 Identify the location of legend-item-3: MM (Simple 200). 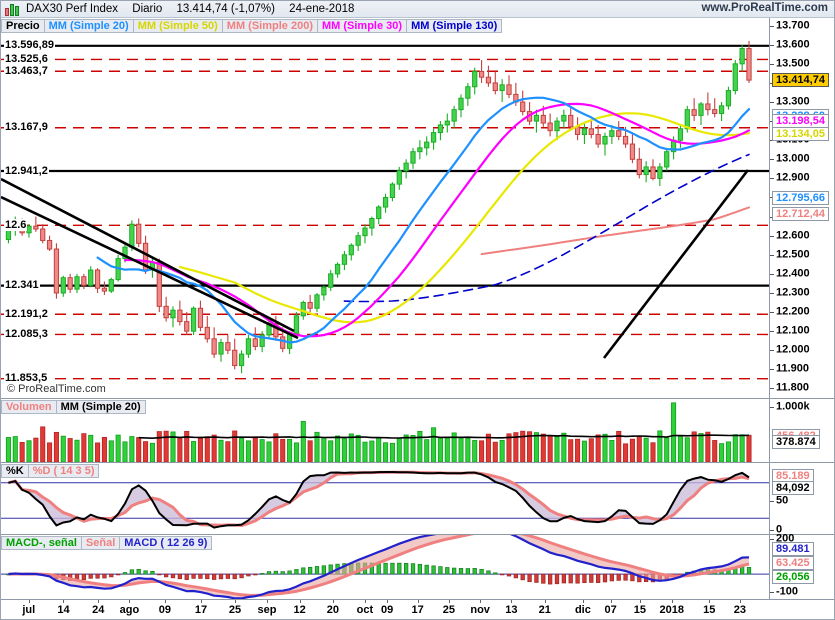
(269, 26).